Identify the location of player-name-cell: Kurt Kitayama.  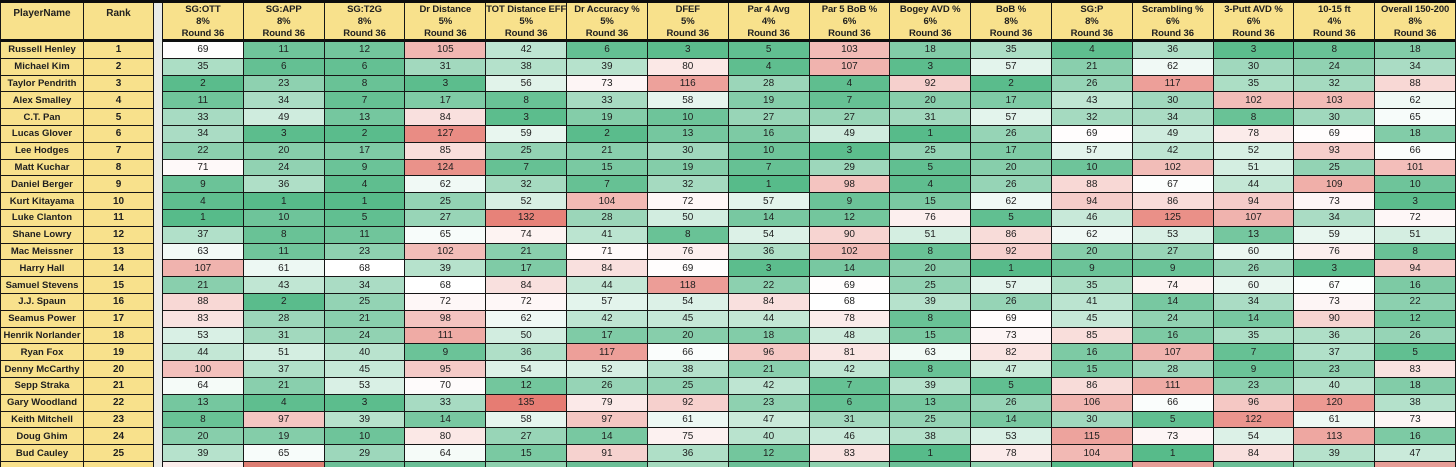
(42, 201).